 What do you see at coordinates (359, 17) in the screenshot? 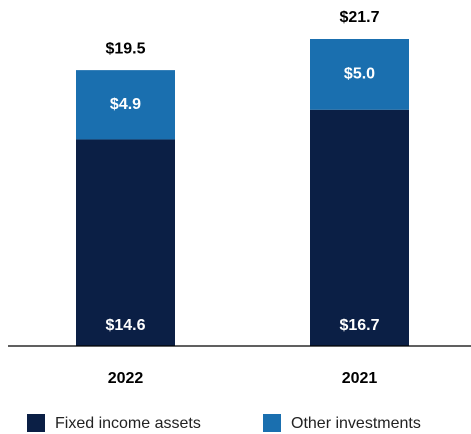
I see `total-label: $21.7` at bounding box center [359, 17].